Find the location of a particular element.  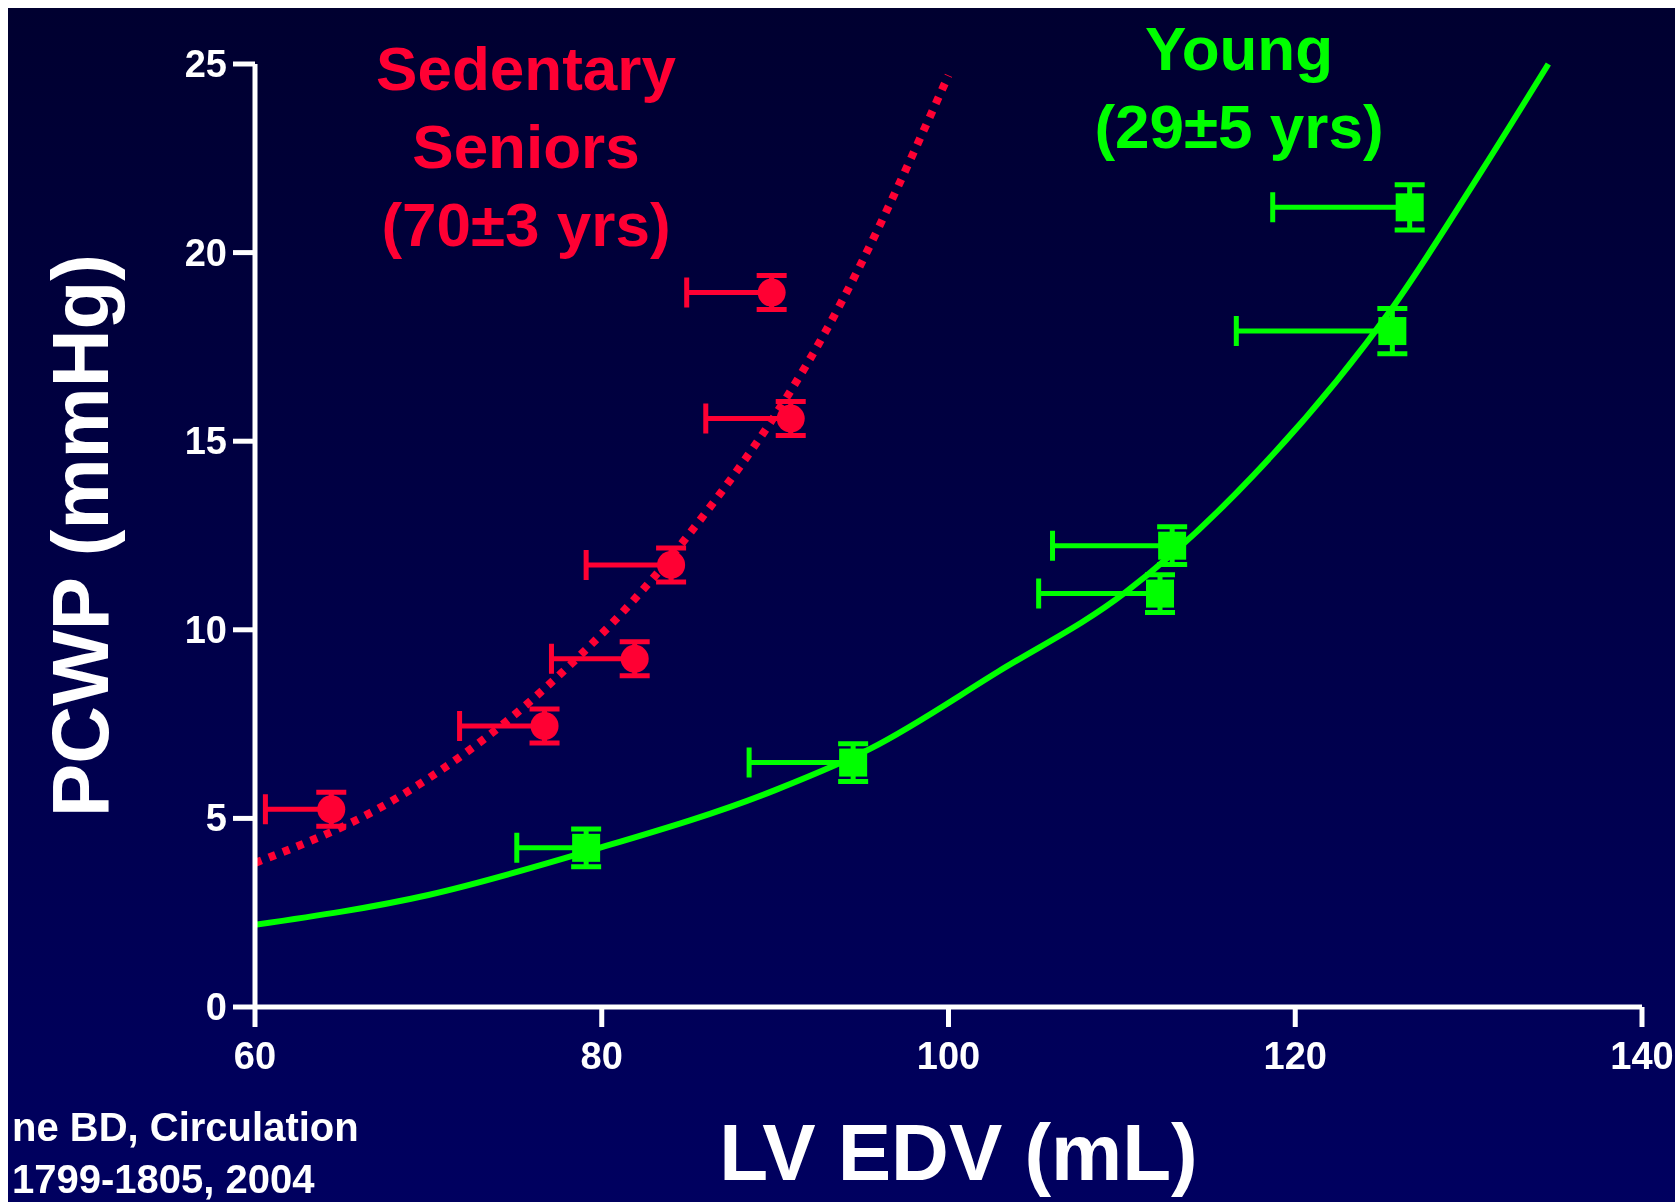

y-tick-label: 0 is located at coordinates (216, 1007).